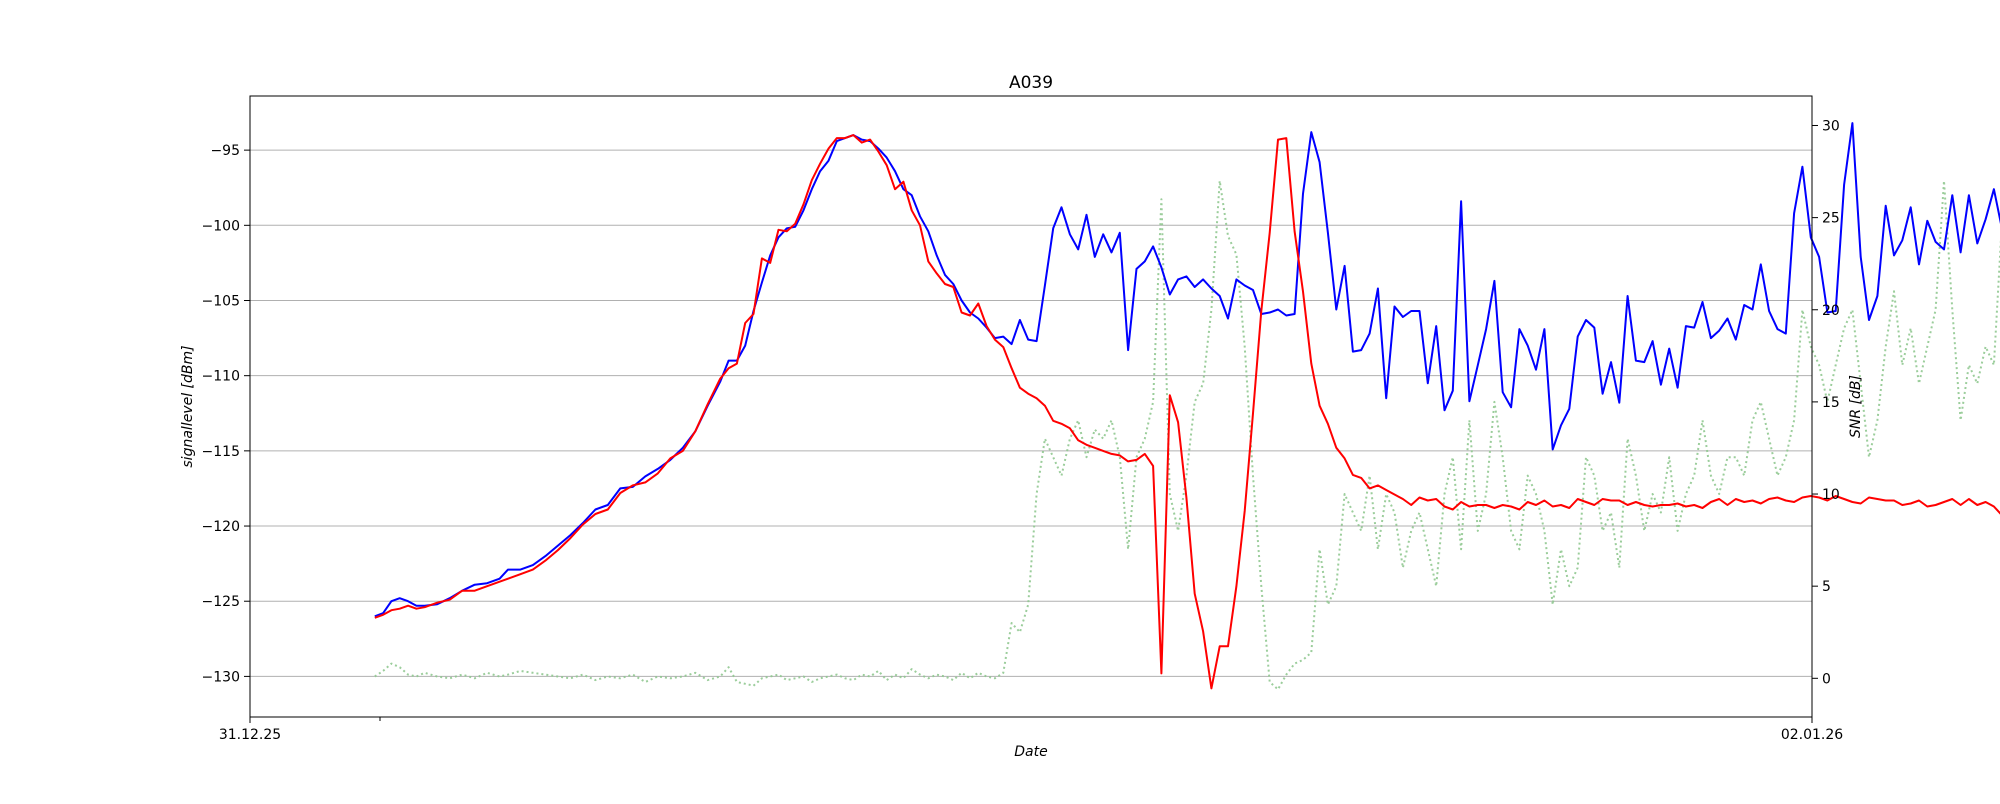 The width and height of the screenshot is (2000, 804). I want to click on right-tick-label: 30, so click(1831, 126).